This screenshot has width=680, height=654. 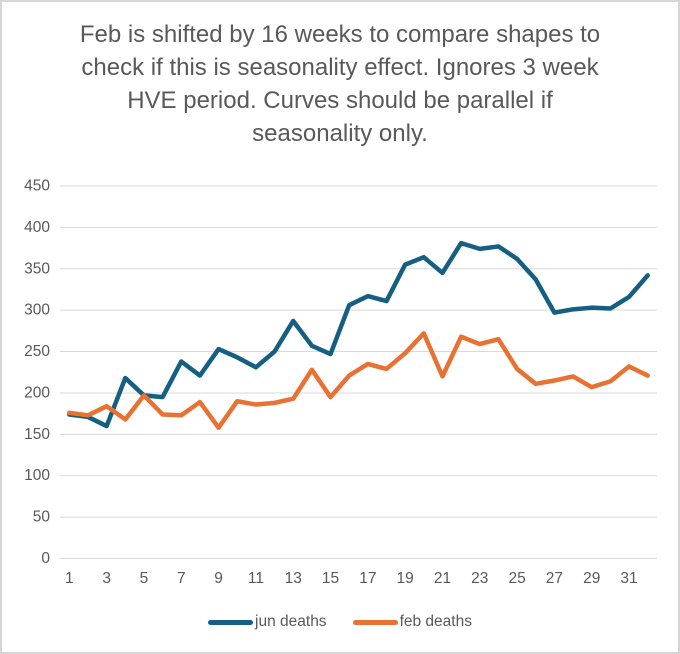 What do you see at coordinates (516, 578) in the screenshot?
I see `x-tick-label: 25` at bounding box center [516, 578].